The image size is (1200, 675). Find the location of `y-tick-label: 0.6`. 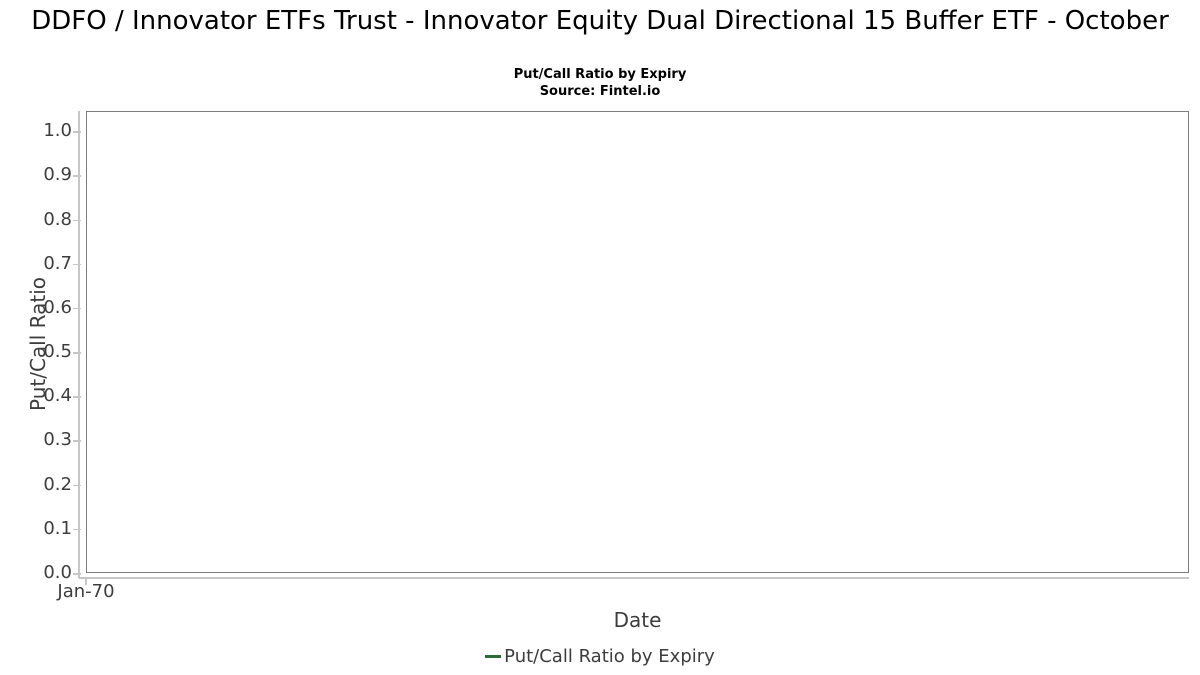

y-tick-label: 0.6 is located at coordinates (57, 307).